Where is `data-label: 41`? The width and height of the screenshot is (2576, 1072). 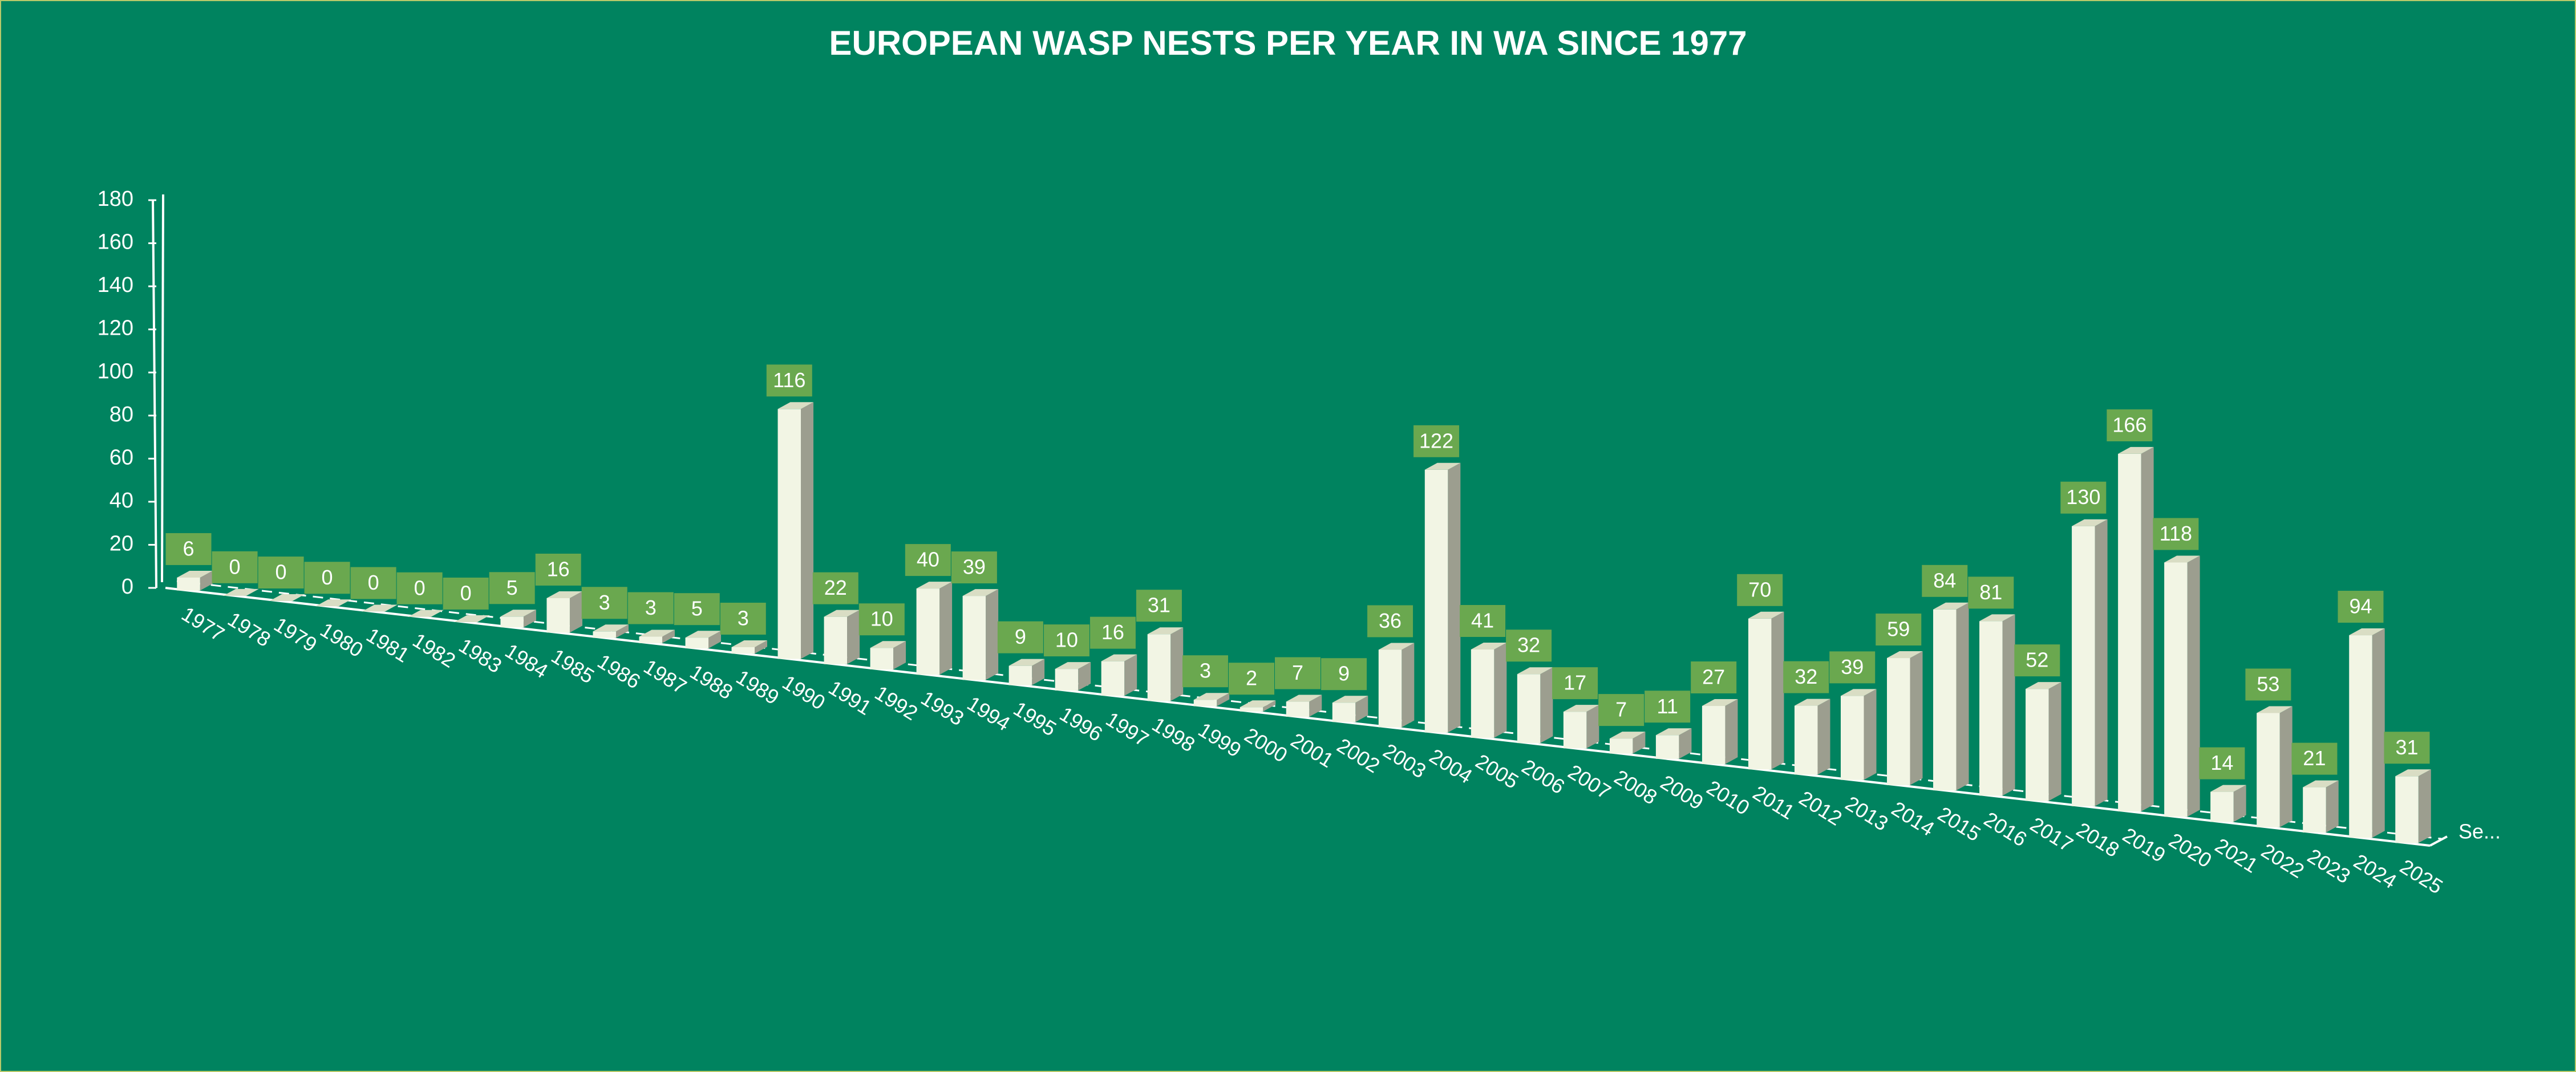 data-label: 41 is located at coordinates (1482, 621).